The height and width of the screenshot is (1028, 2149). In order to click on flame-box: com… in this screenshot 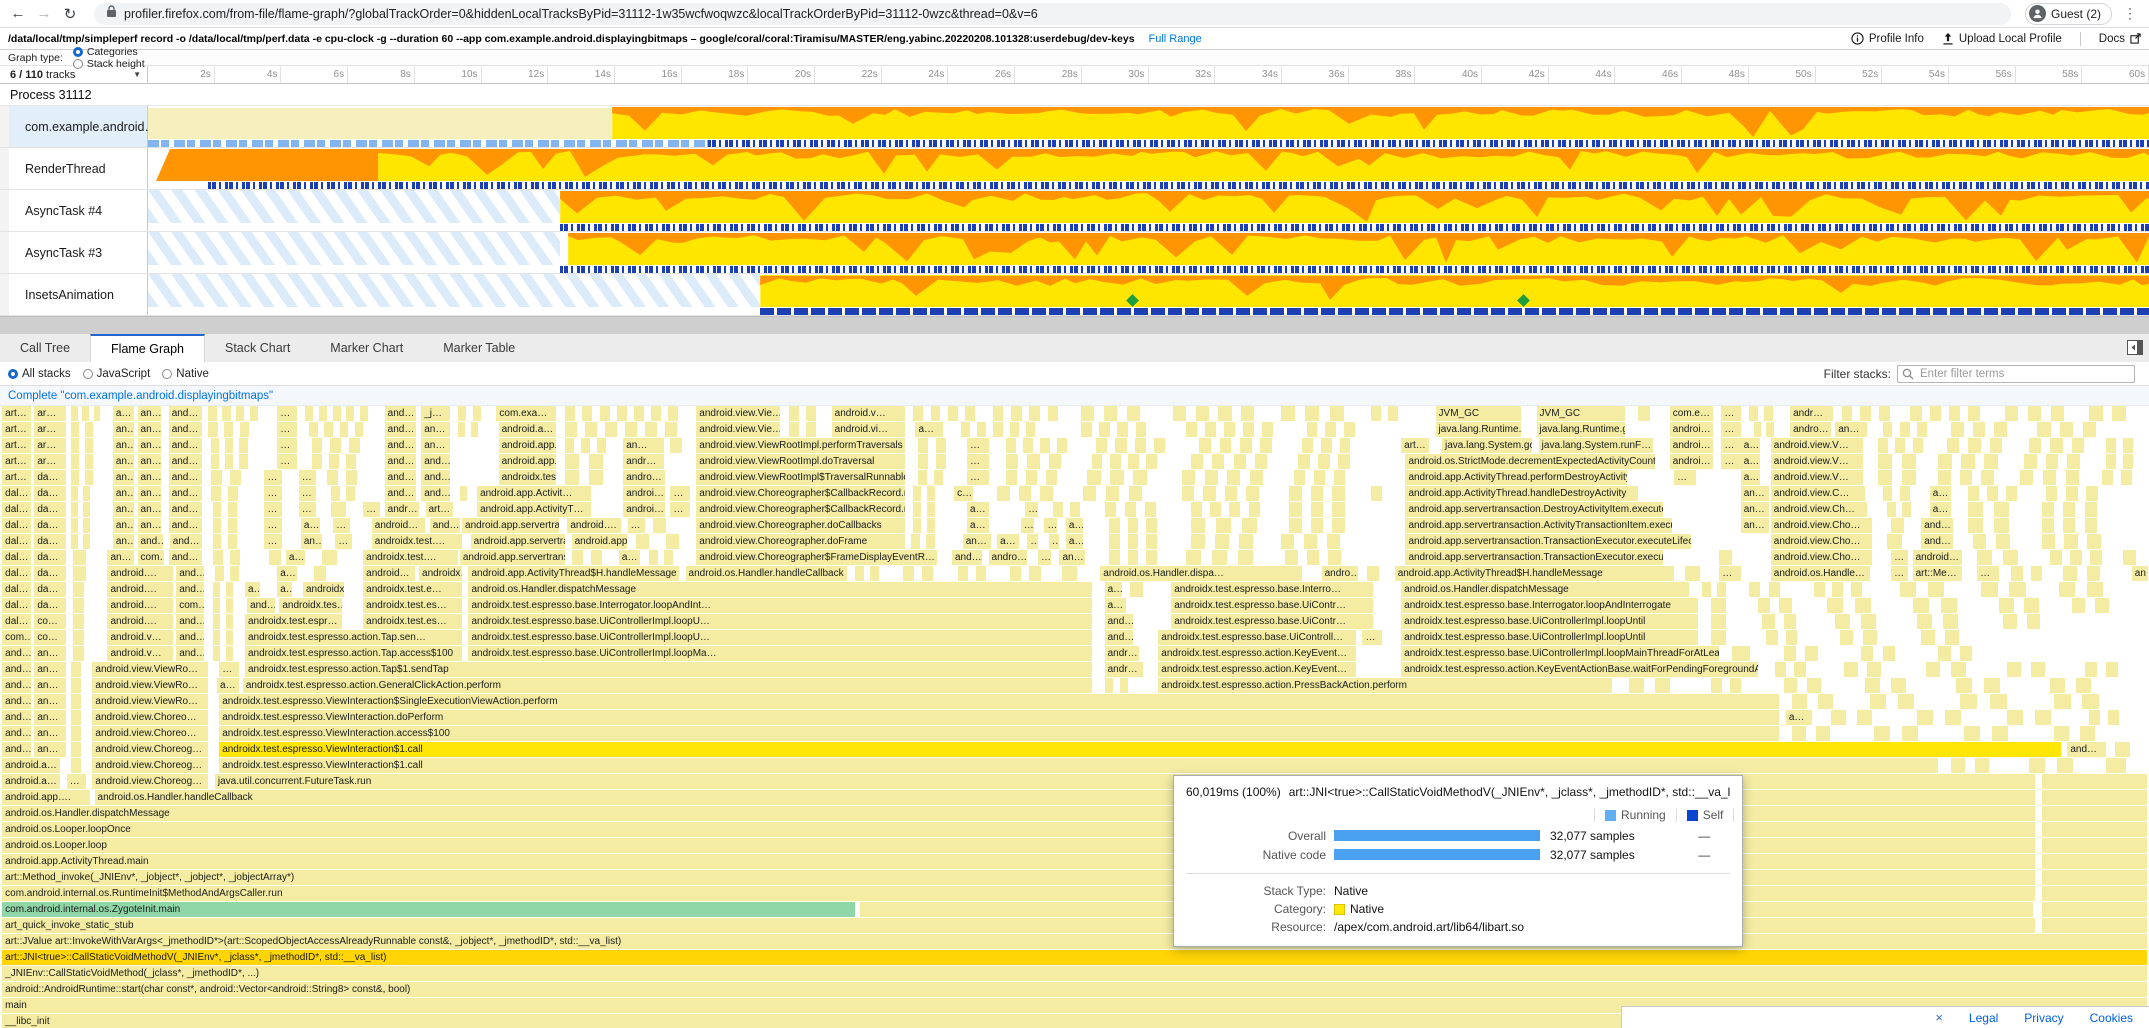, I will do `click(151, 557)`.